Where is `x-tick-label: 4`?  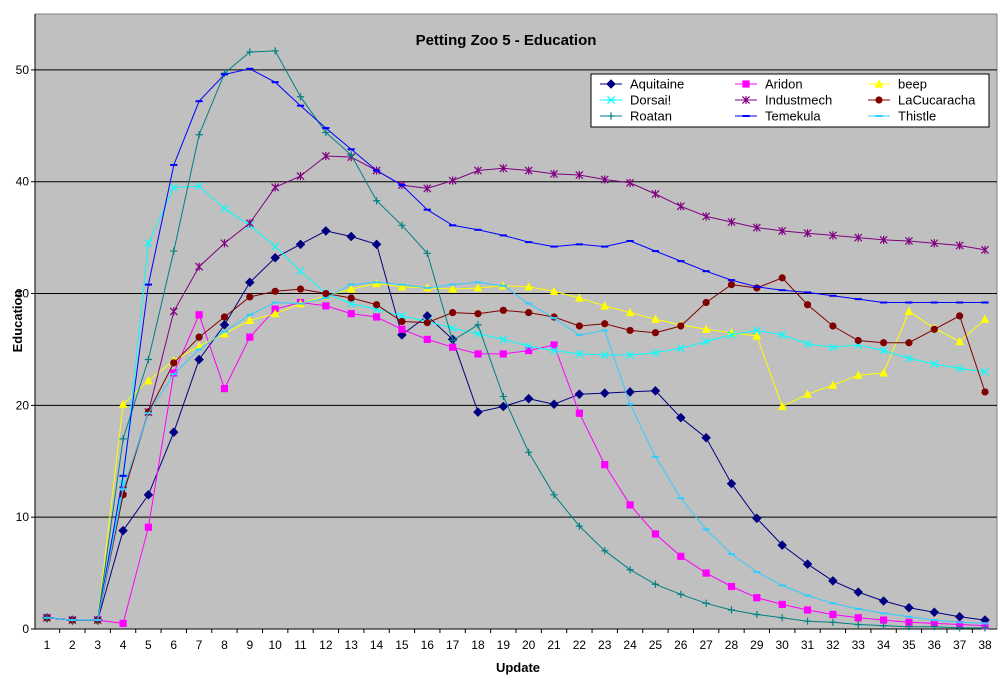 x-tick-label: 4 is located at coordinates (123, 645).